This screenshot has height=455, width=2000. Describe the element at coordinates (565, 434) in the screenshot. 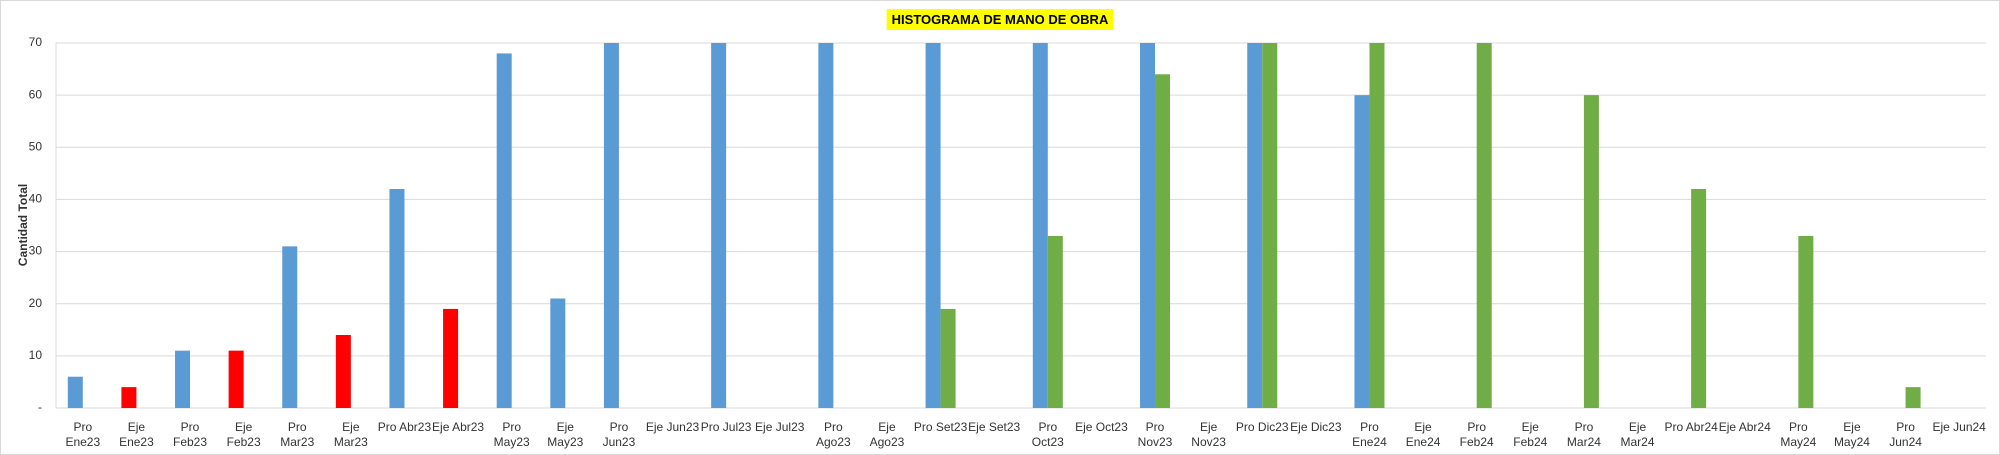

I see `x-tick-label: Eje May23` at that location.